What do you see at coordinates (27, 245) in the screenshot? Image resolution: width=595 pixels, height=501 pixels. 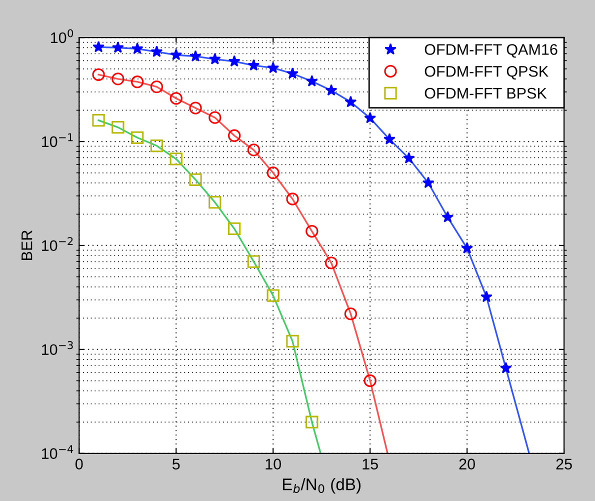 I see `y-axis-title: BER` at bounding box center [27, 245].